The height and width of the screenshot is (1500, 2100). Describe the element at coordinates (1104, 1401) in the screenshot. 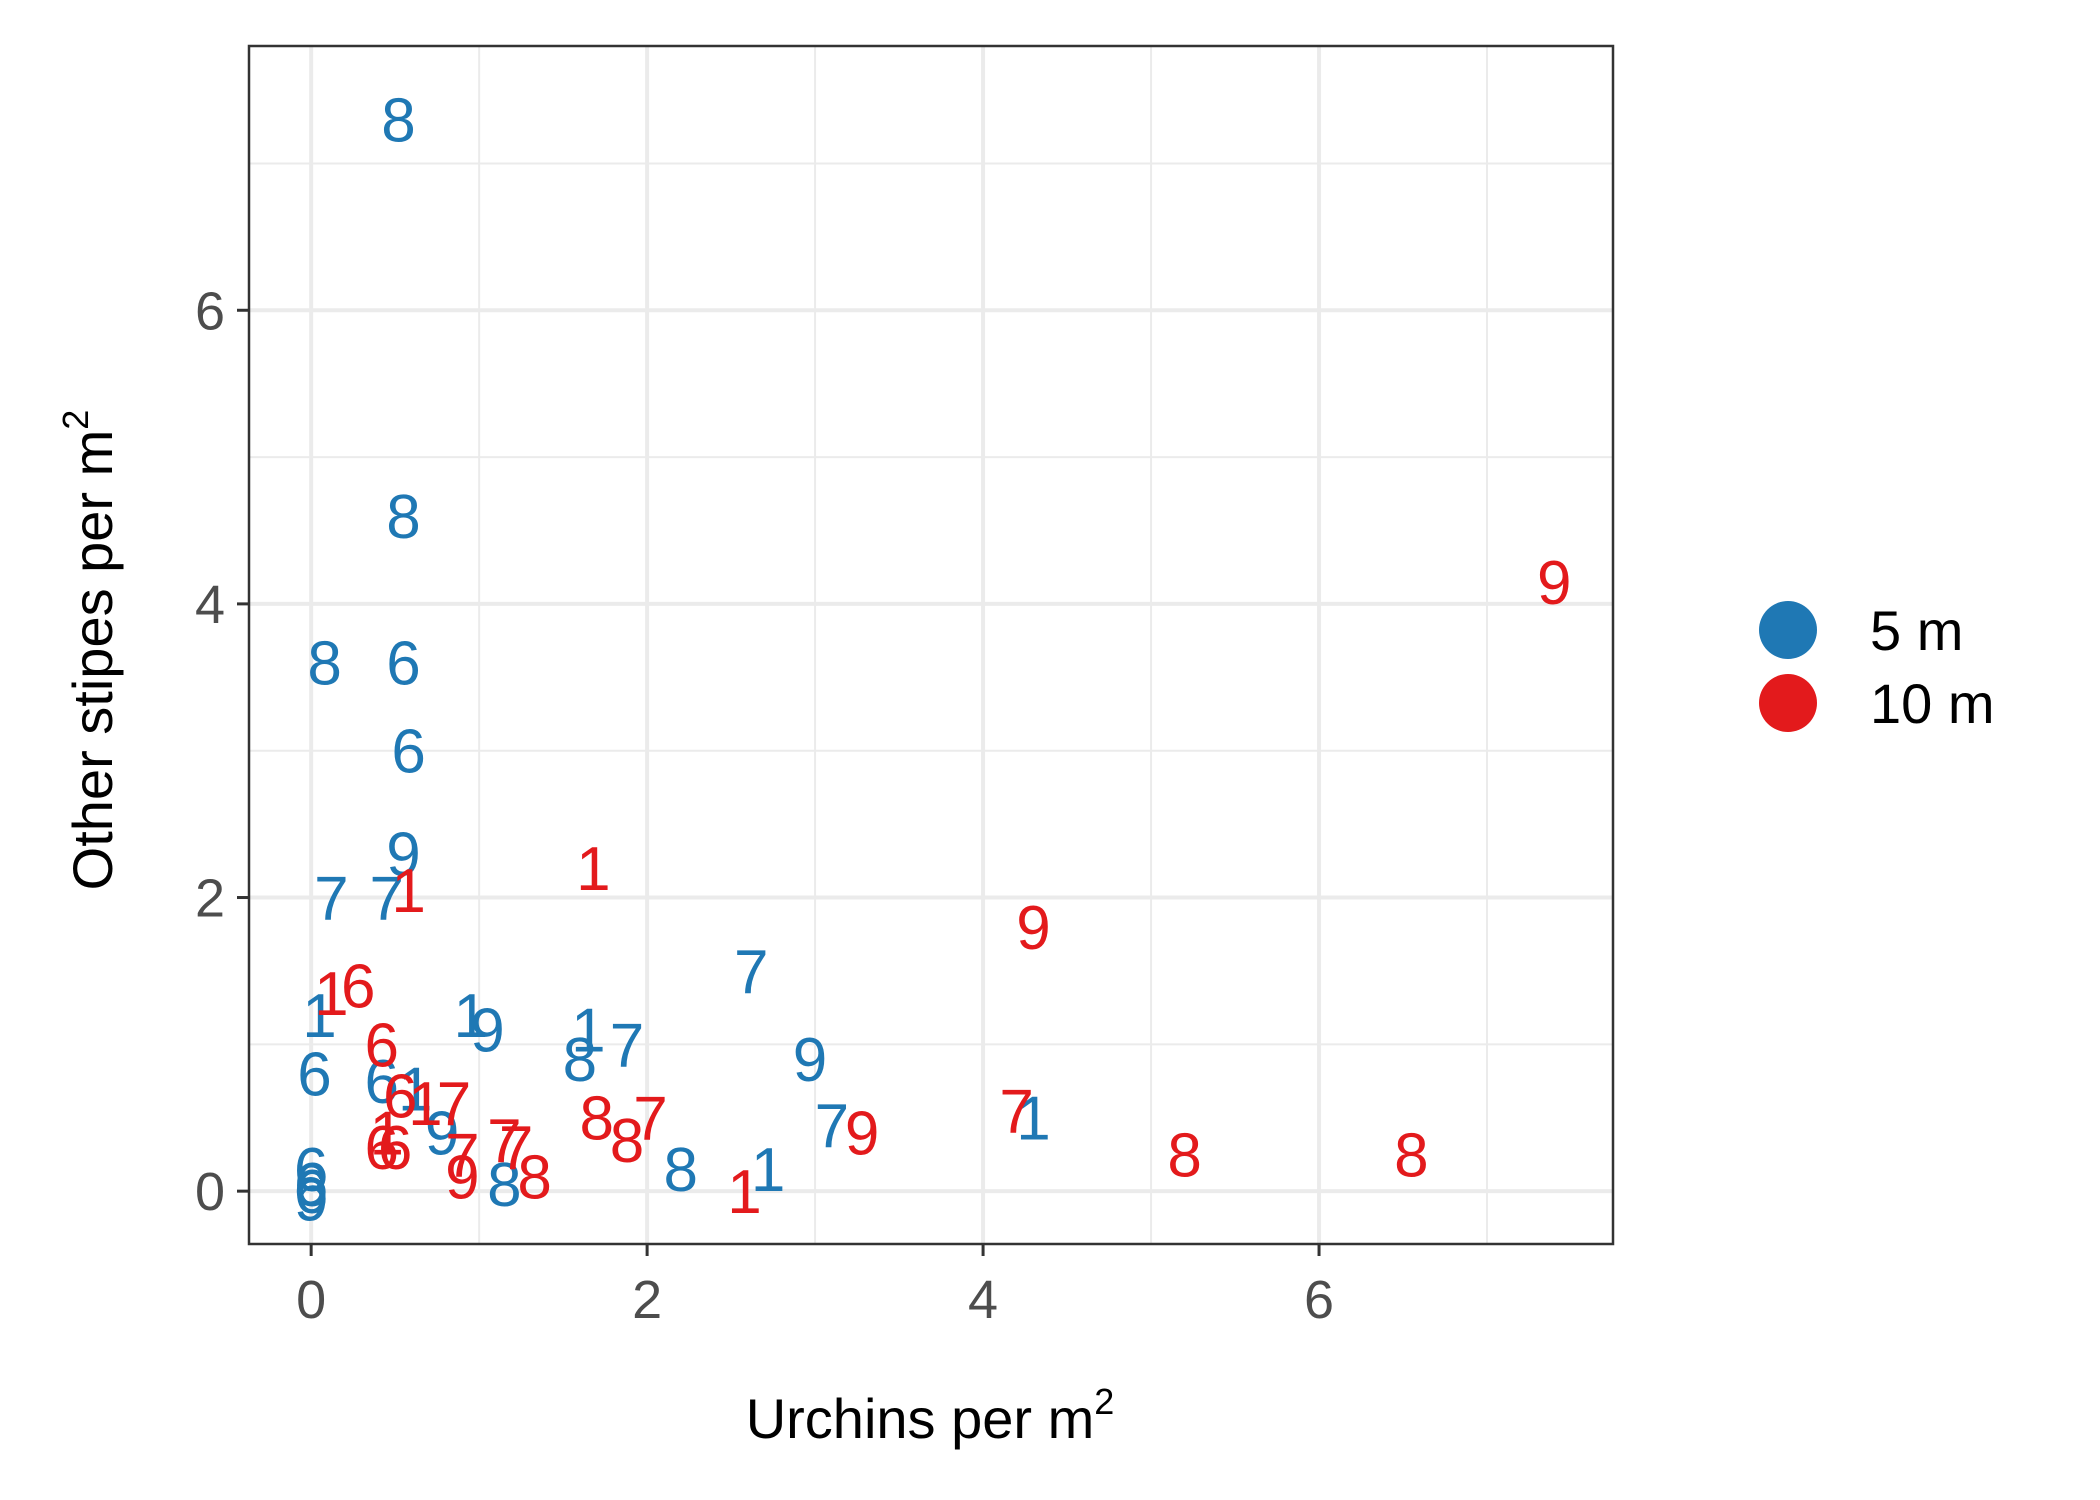

I see `x-axis-title-superscript: 2` at that location.